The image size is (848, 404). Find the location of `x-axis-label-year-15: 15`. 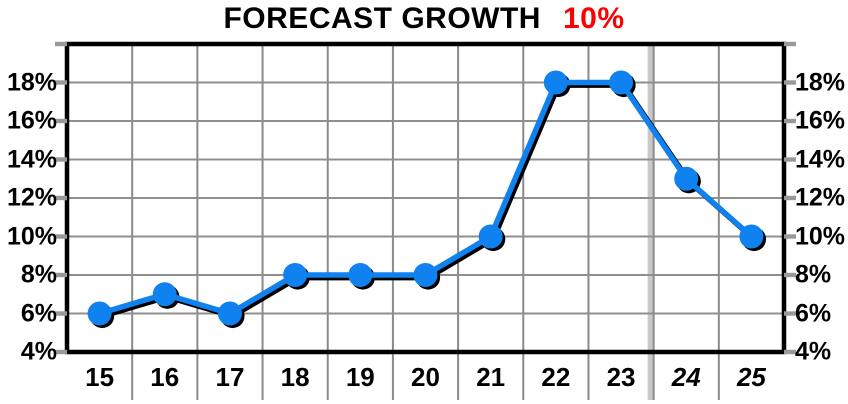

x-axis-label-year-15: 15 is located at coordinates (100, 377).